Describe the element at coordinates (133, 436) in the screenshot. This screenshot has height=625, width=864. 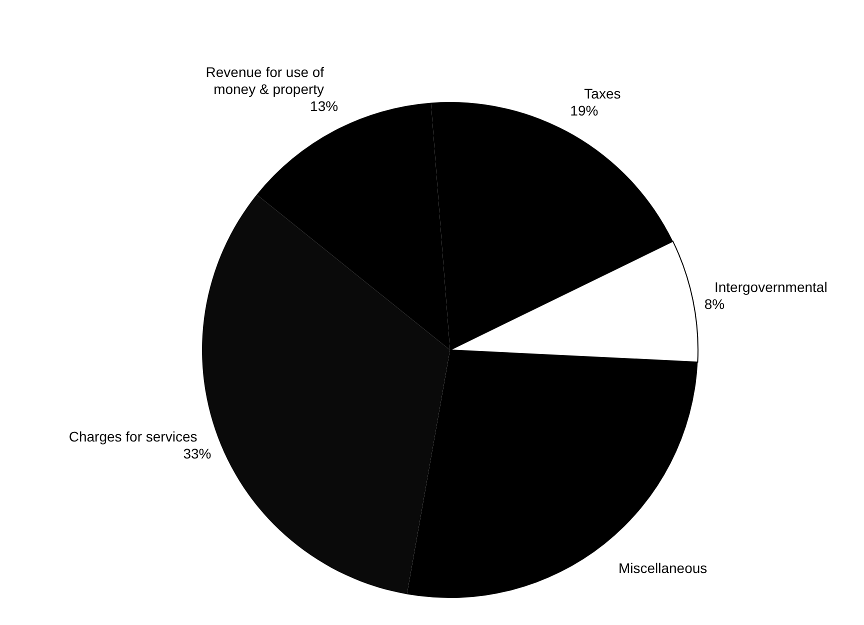
I see `slice-label: Charges for services` at that location.